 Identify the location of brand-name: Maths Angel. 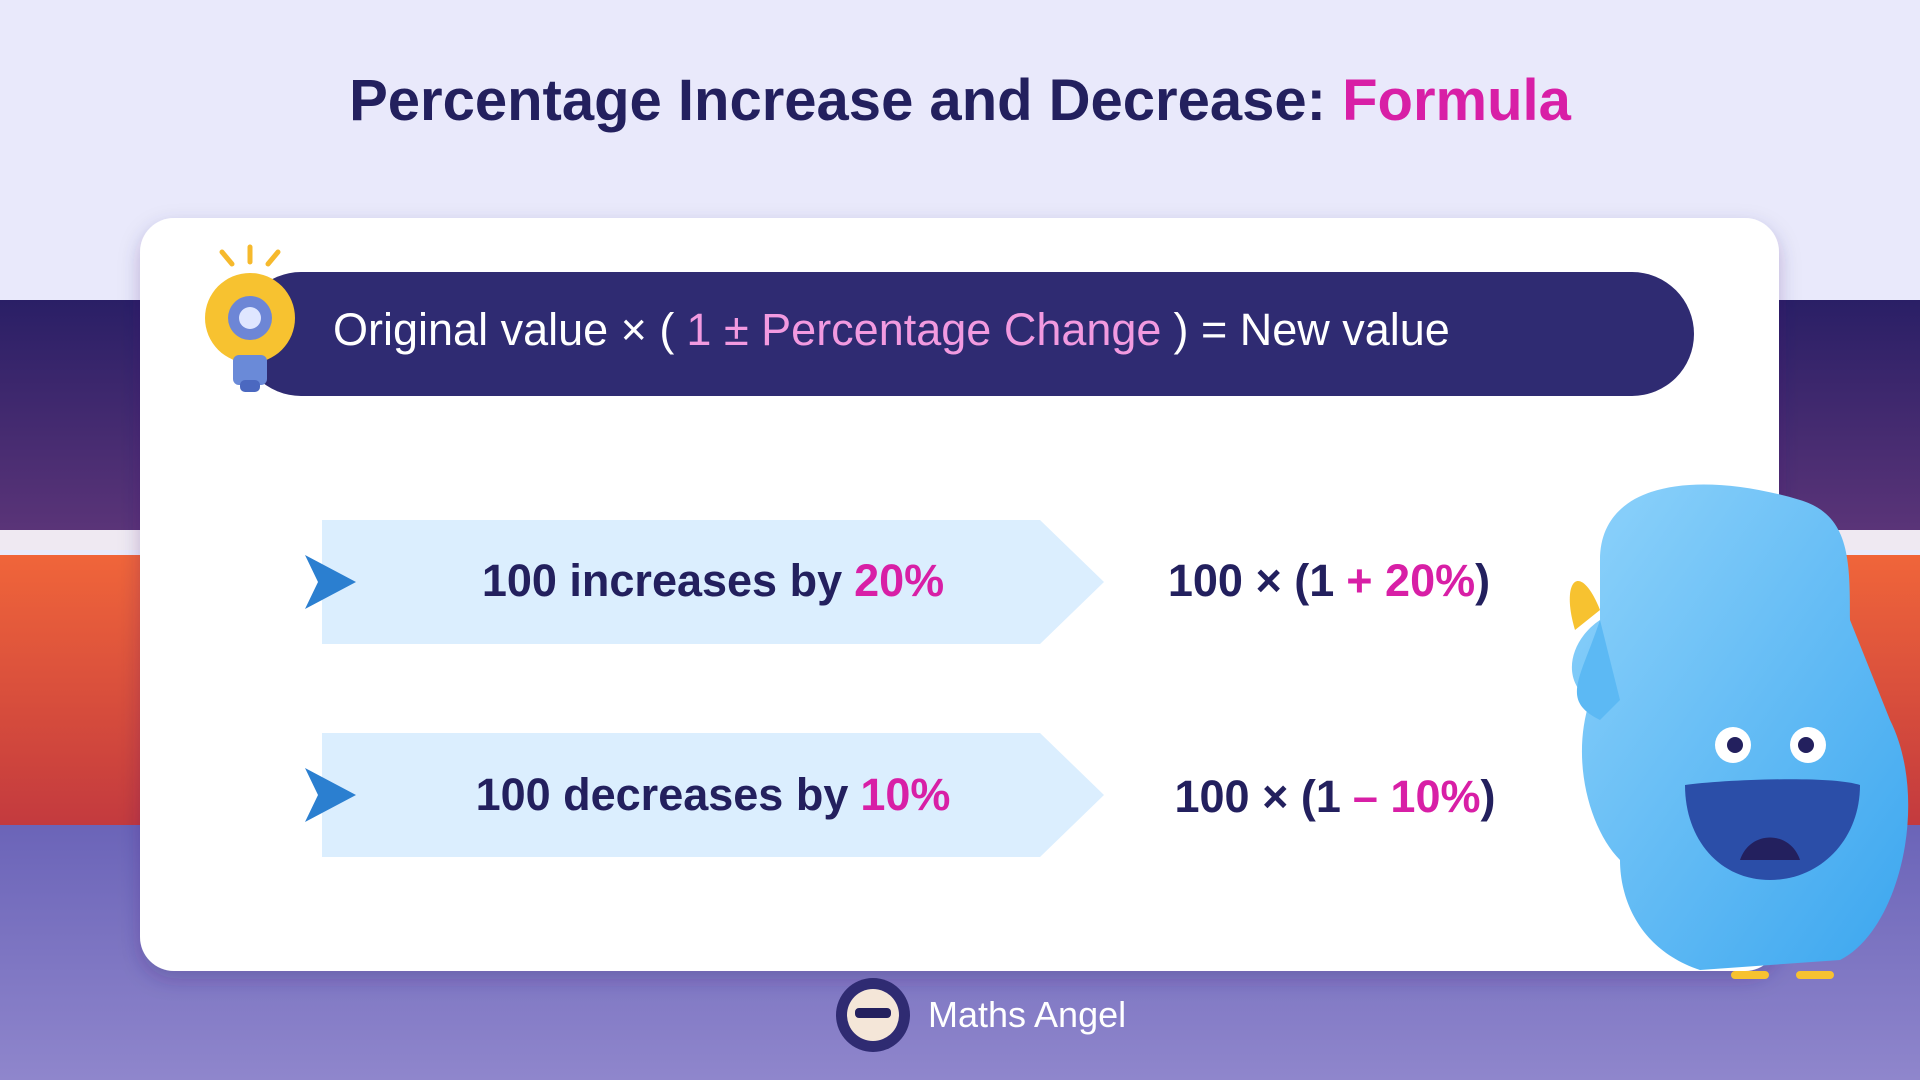
(1027, 1014).